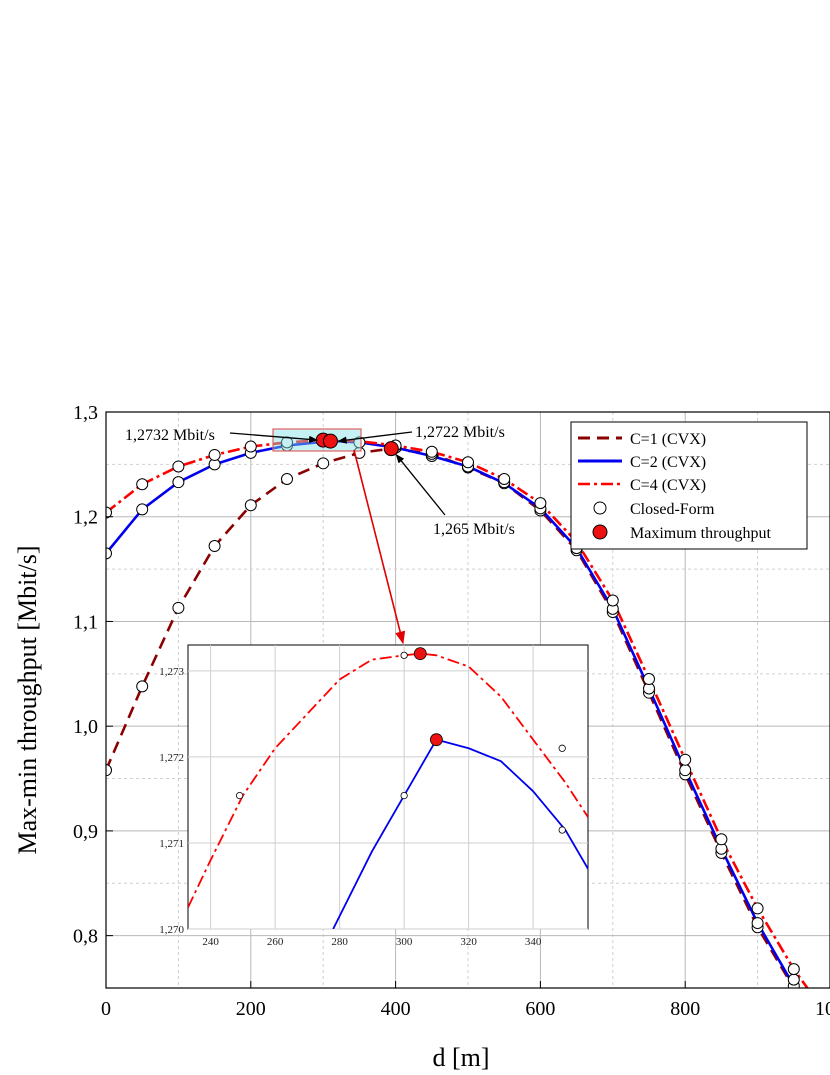 The image size is (830, 1075). I want to click on y-tick-label-4: 1,2, so click(85, 518).